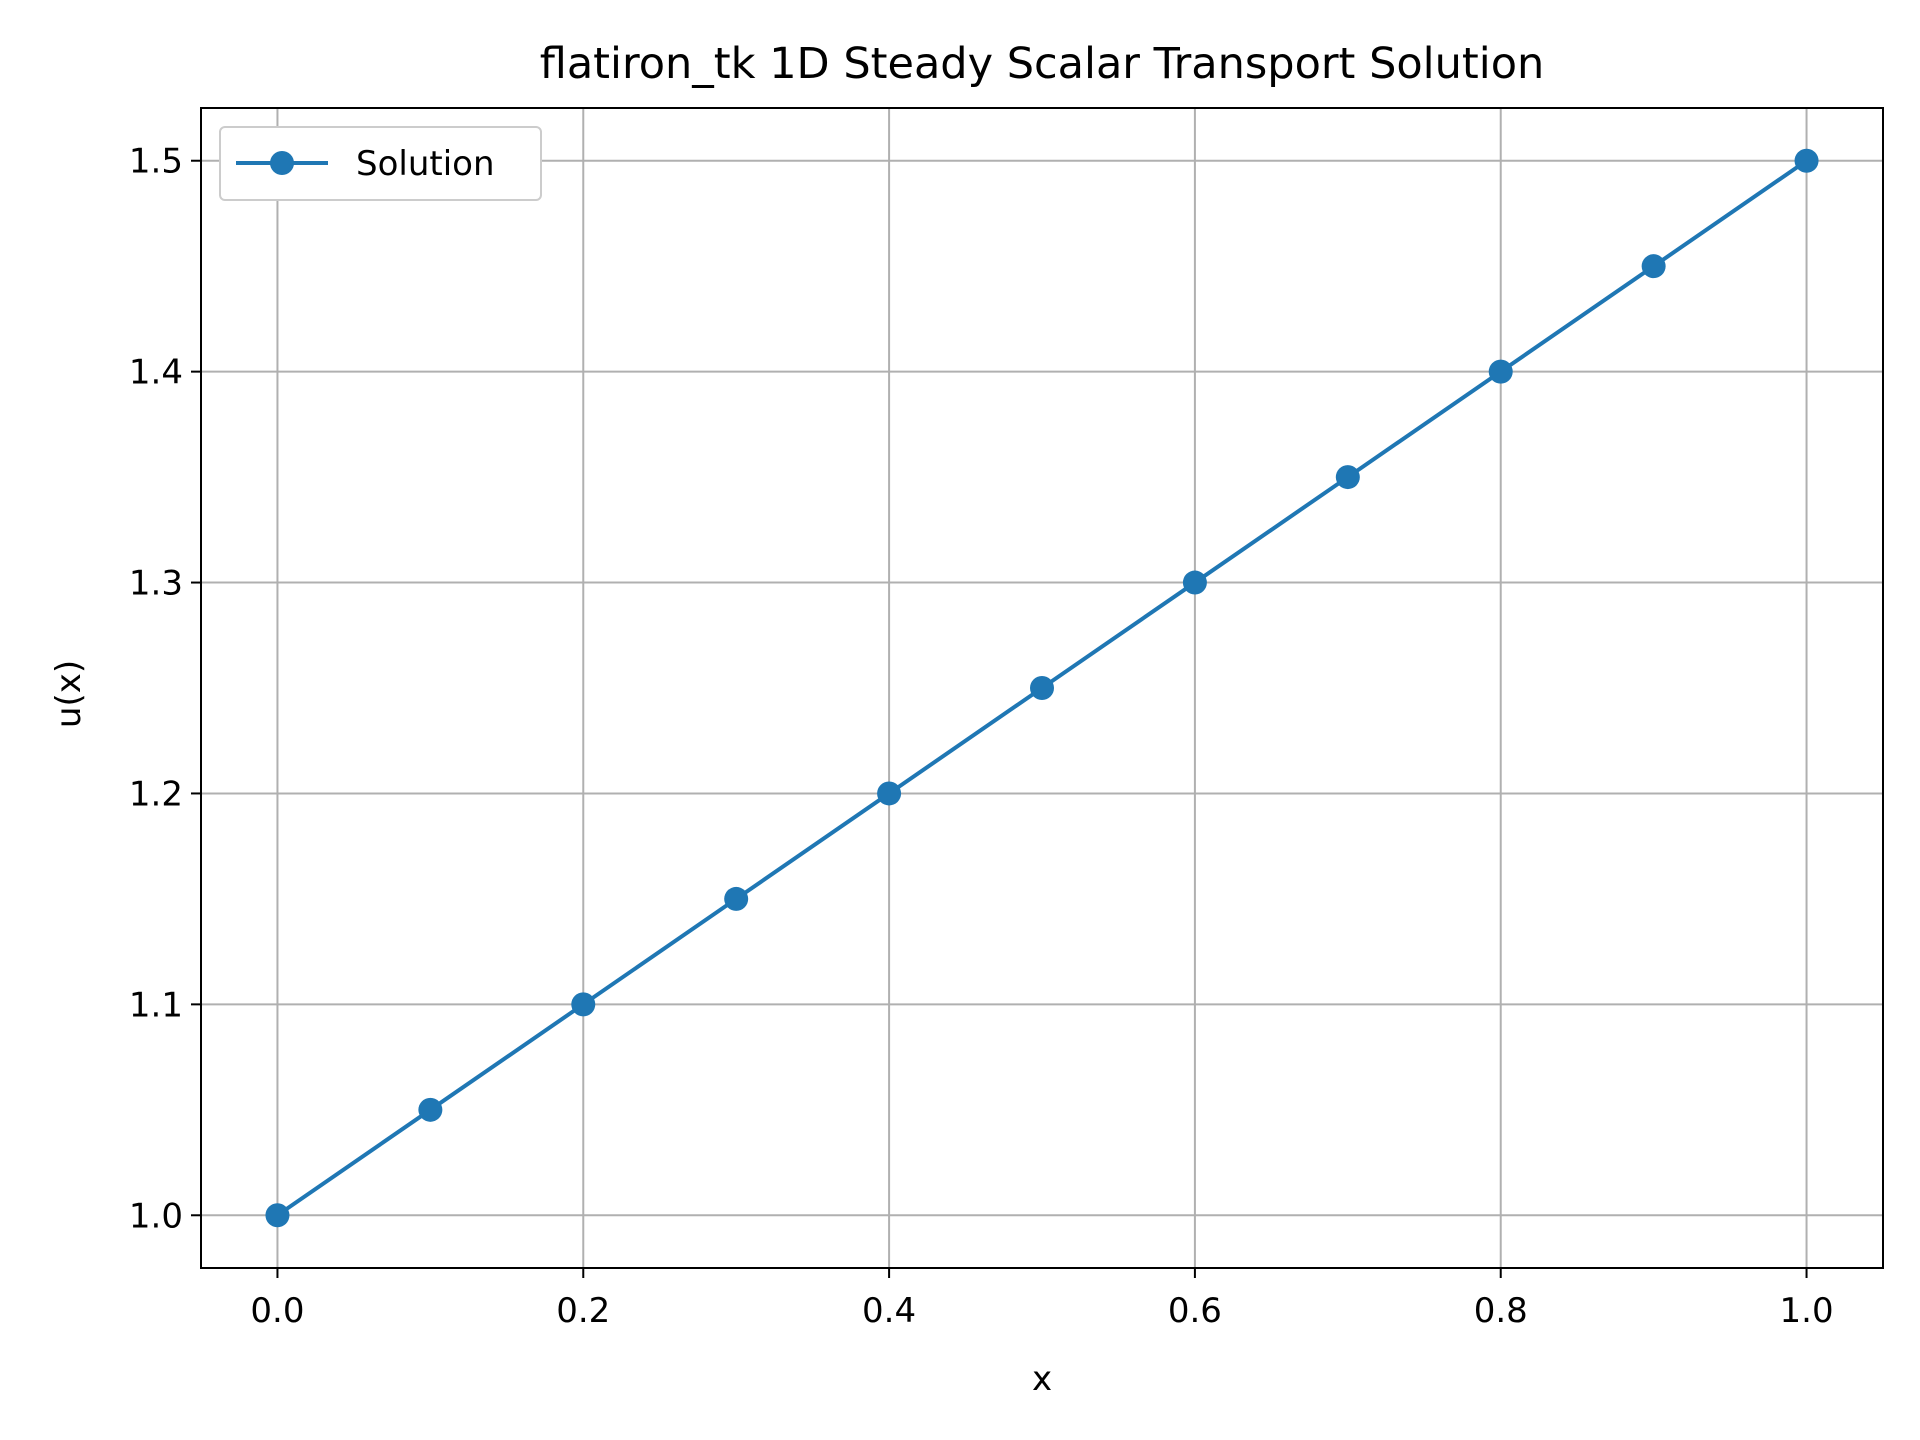 This screenshot has height=1440, width=1920. I want to click on x-tick-label: 0.8, so click(1501, 1311).